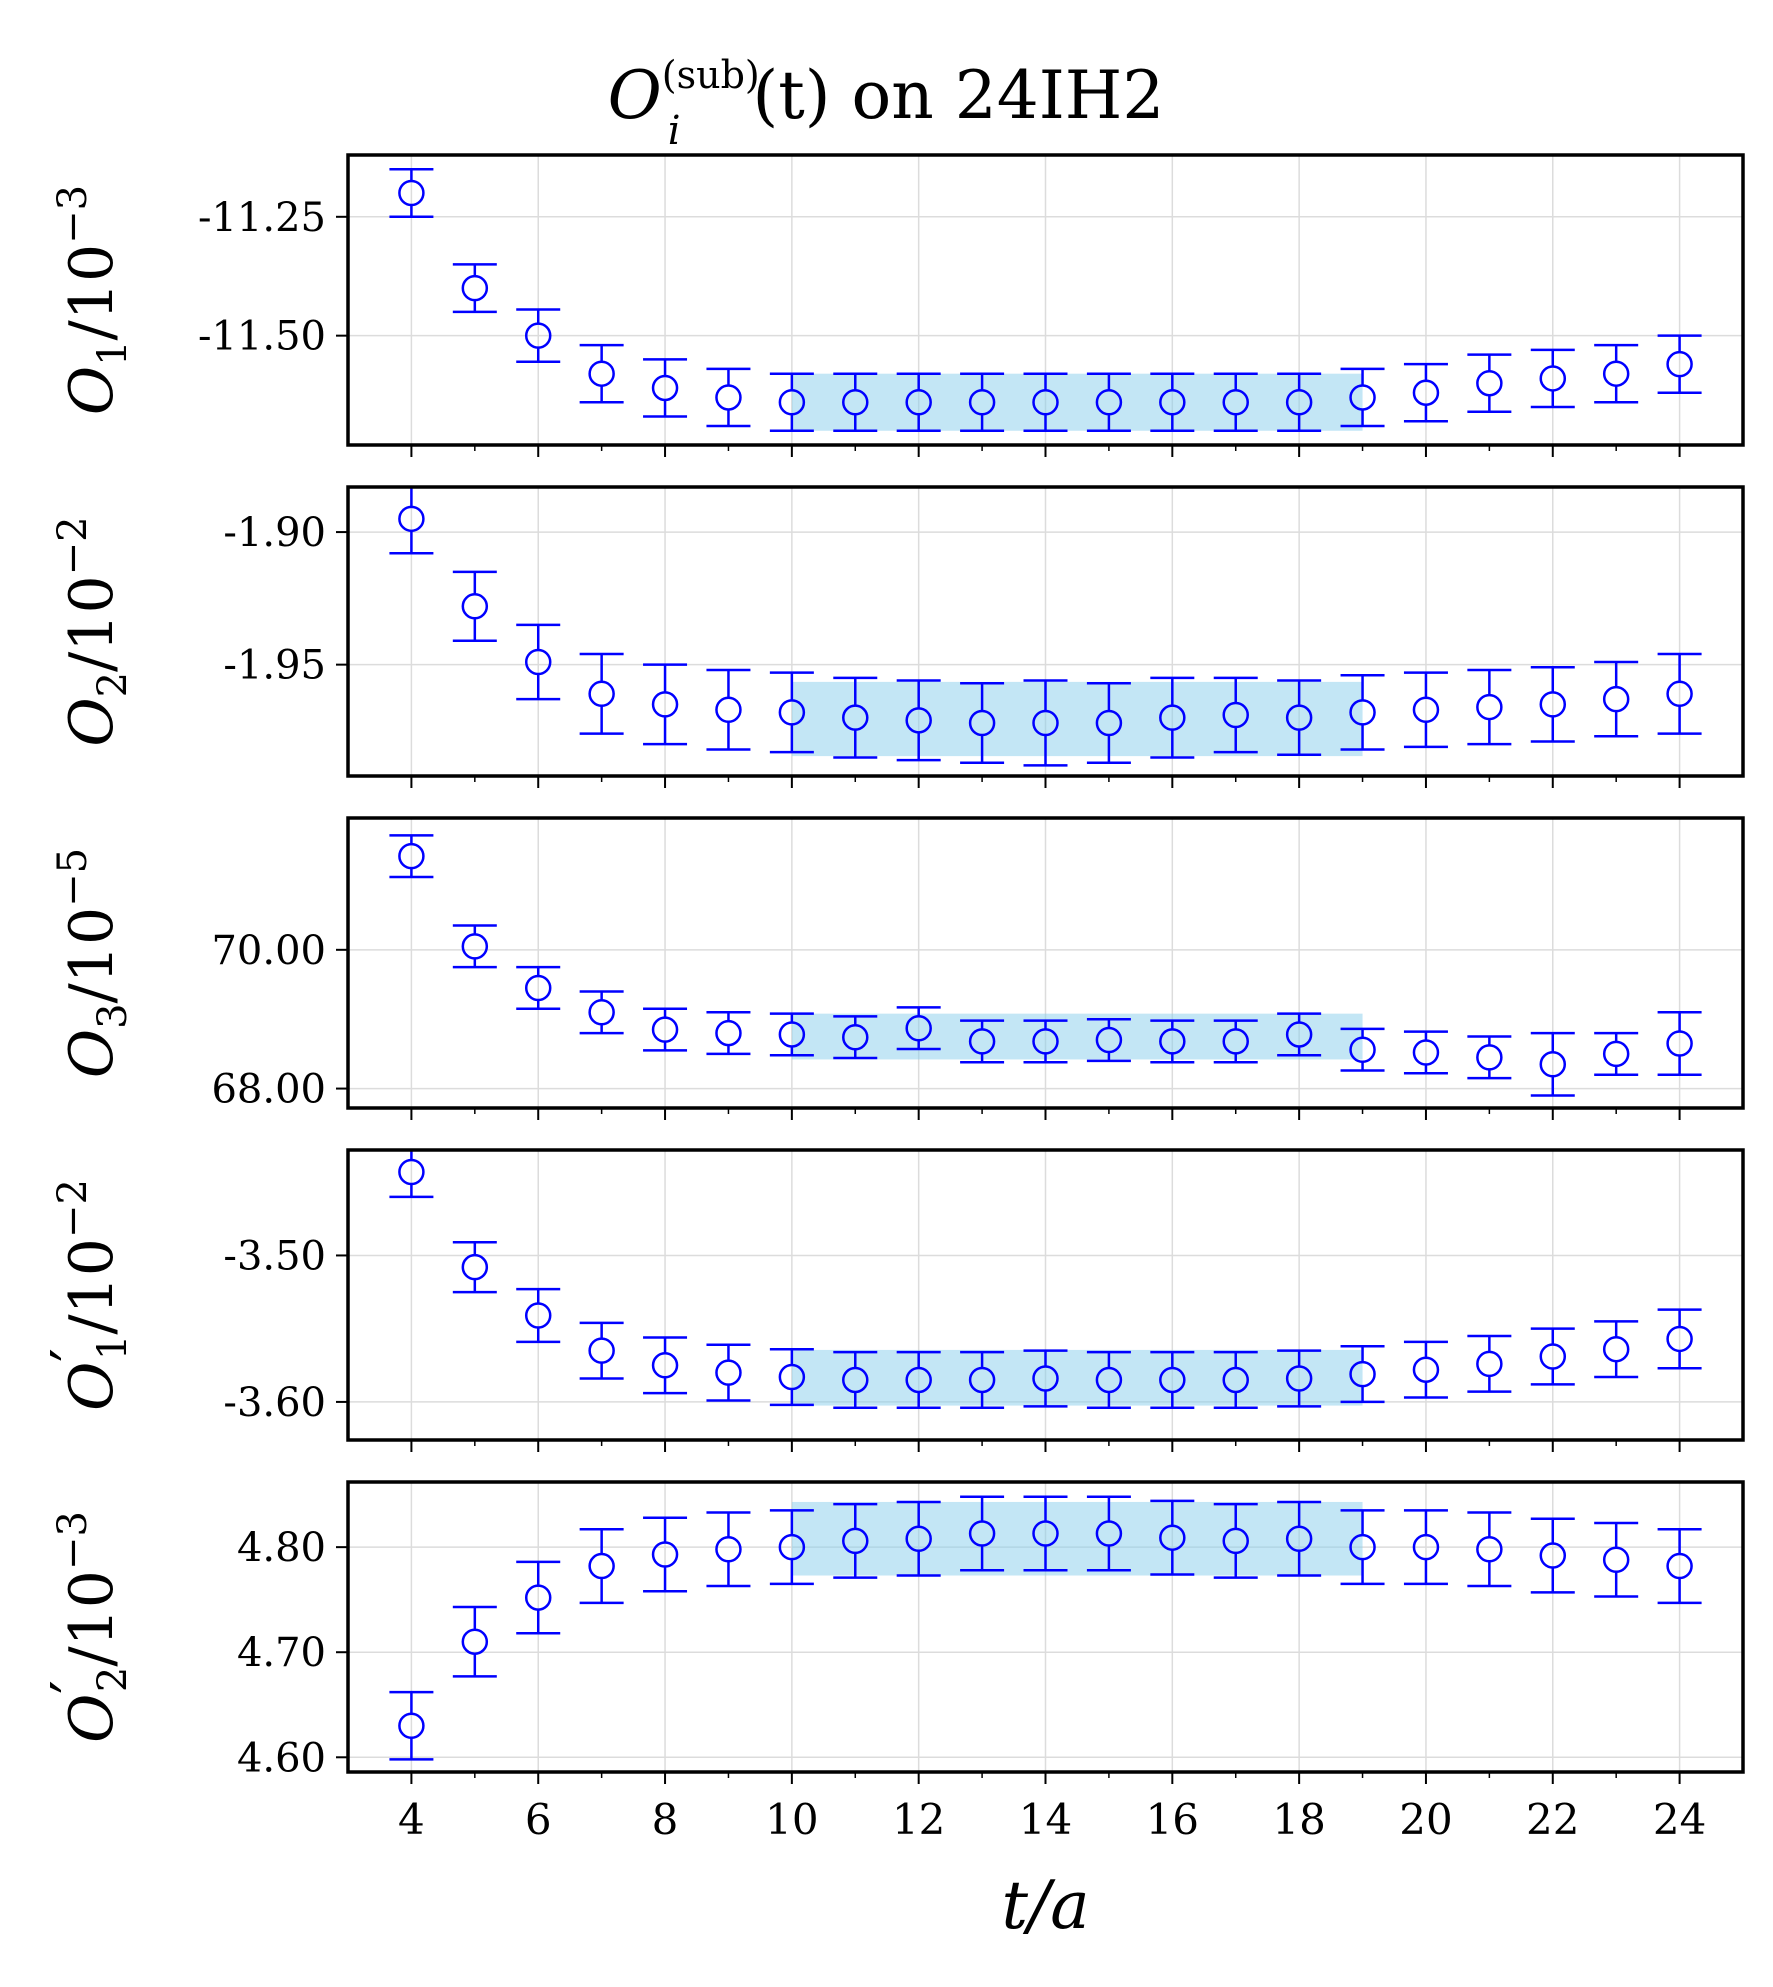 This screenshot has height=1987, width=1773. What do you see at coordinates (674, 131) in the screenshot?
I see `chart-title-sub: i` at bounding box center [674, 131].